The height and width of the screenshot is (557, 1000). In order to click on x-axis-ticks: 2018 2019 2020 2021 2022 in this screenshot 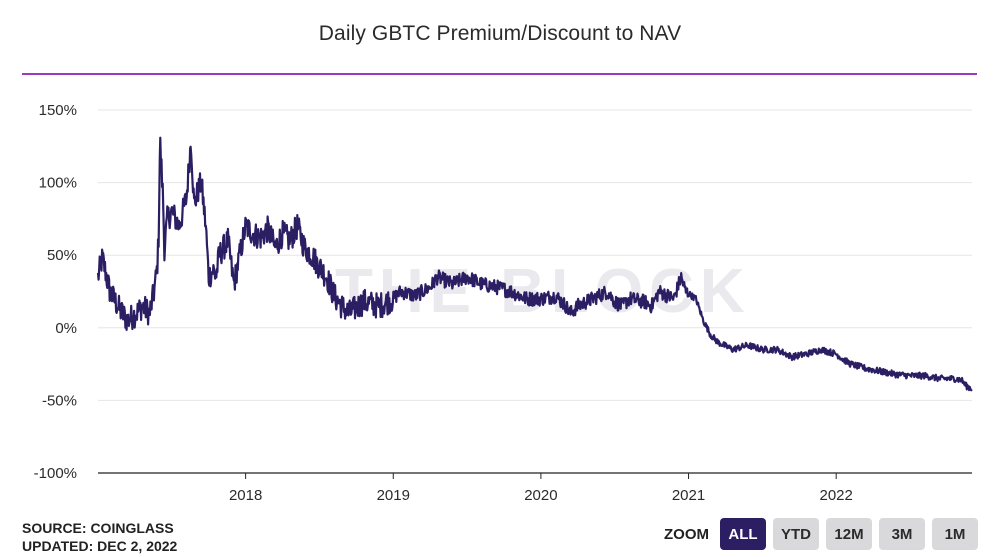, I will do `click(541, 488)`.